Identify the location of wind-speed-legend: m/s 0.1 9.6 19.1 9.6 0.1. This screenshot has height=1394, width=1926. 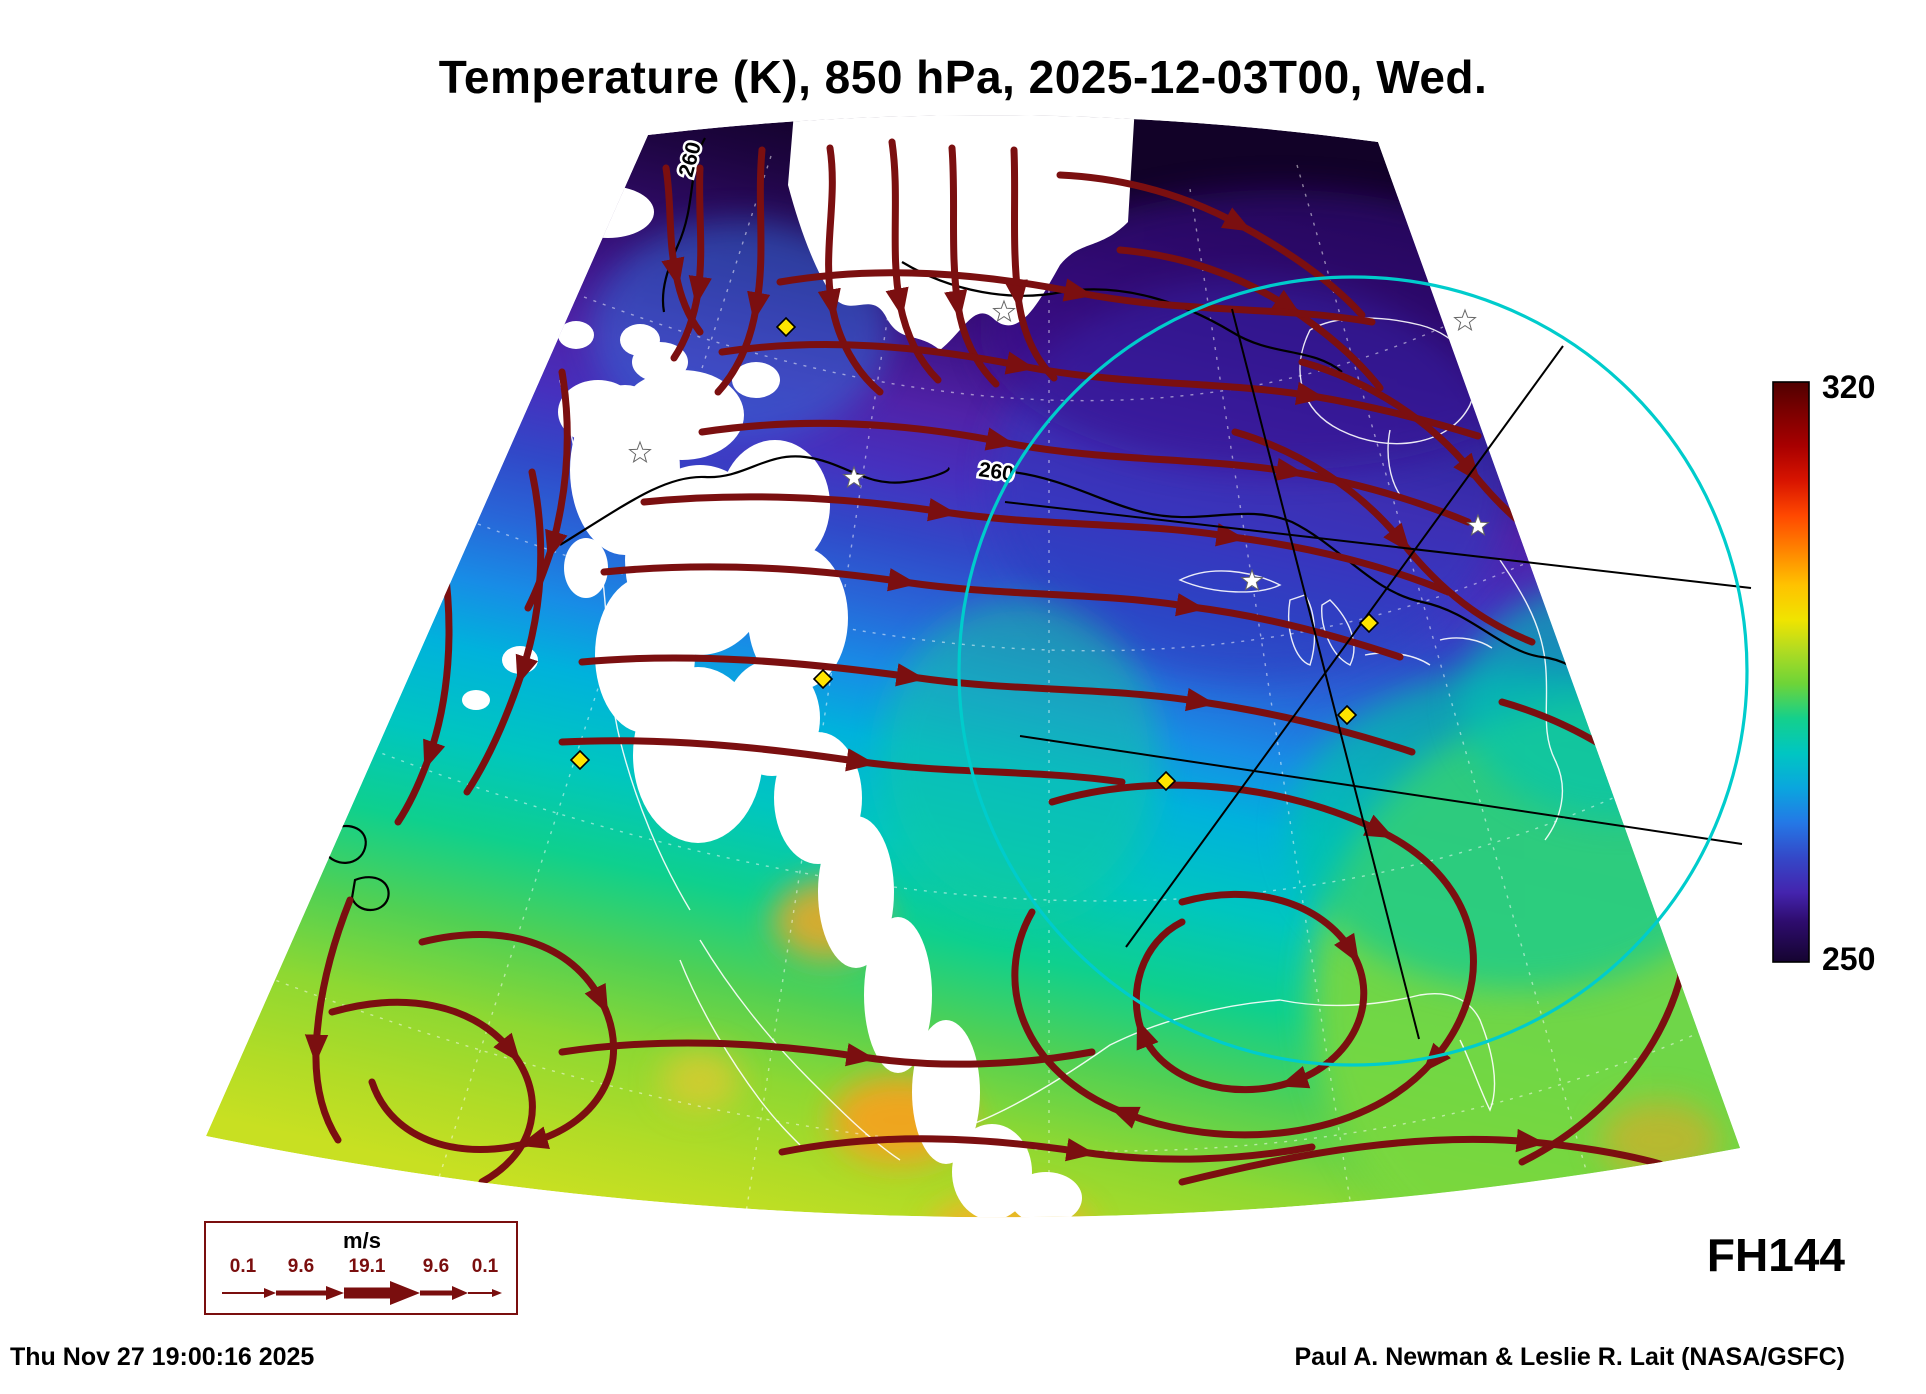
(361, 1268).